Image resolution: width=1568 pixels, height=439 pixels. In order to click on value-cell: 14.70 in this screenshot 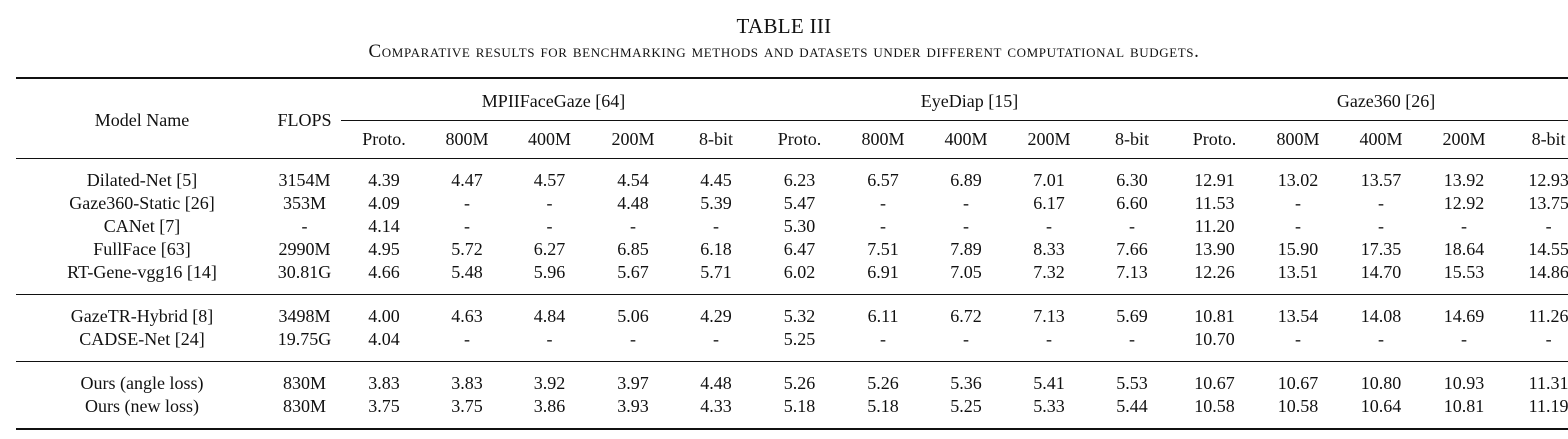, I will do `click(1381, 272)`.